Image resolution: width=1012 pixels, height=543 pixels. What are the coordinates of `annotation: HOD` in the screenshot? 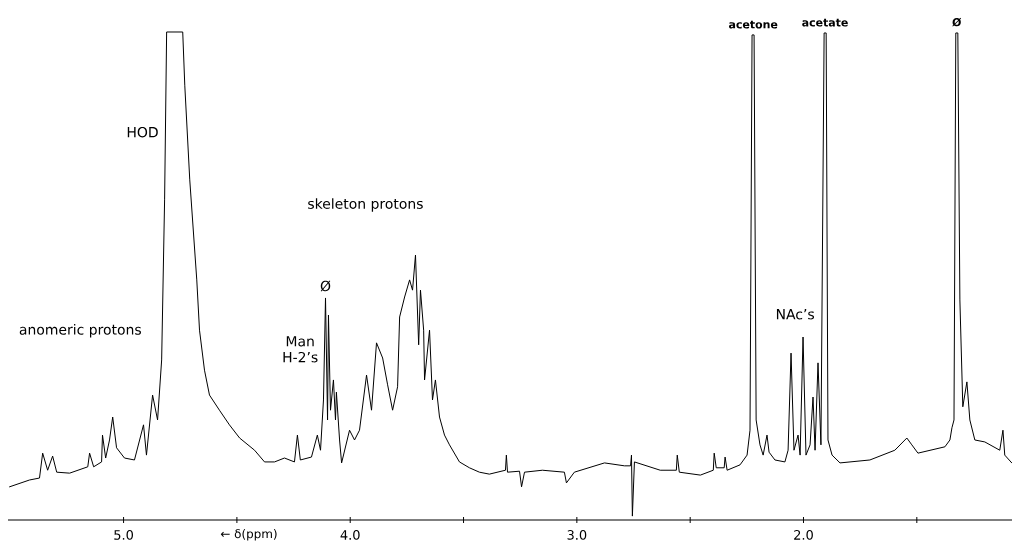 It's located at (142, 132).